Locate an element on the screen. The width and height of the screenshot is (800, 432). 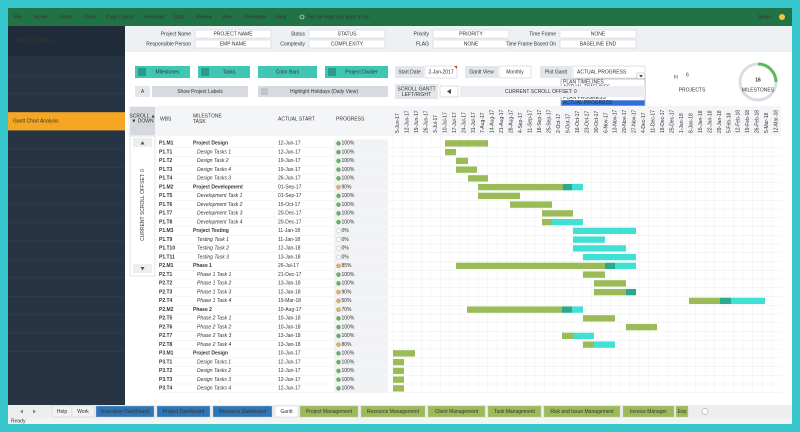
dropdown-option: ACTUAL PROGRESS is located at coordinates (588, 103).